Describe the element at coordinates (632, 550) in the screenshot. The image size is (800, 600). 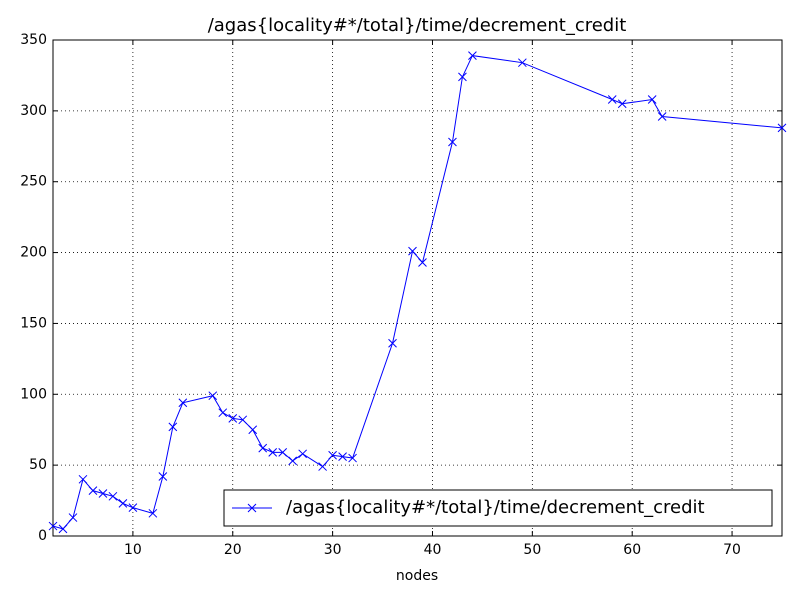
I see `x-tick-label: 60` at that location.